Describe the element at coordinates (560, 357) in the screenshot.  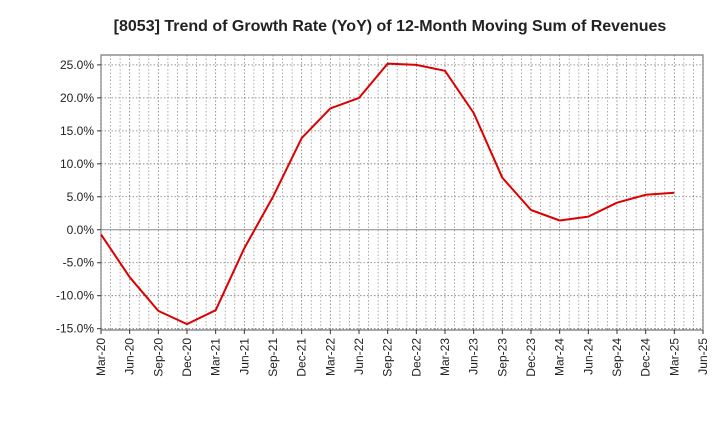
I see `x-tick-label: Mar-24` at that location.